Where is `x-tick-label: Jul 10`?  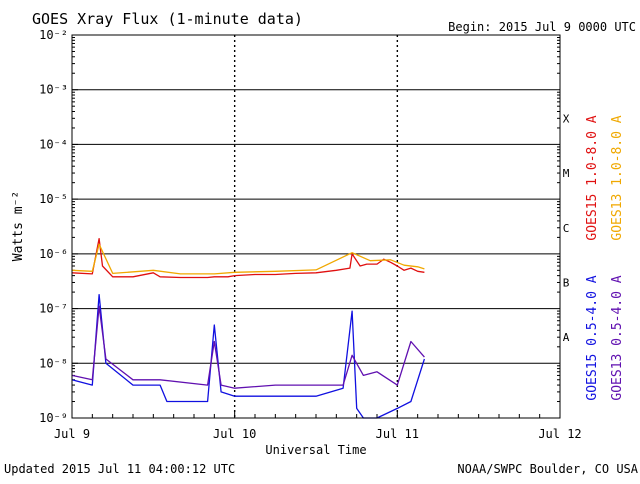 x-tick-label: Jul 10 is located at coordinates (234, 434).